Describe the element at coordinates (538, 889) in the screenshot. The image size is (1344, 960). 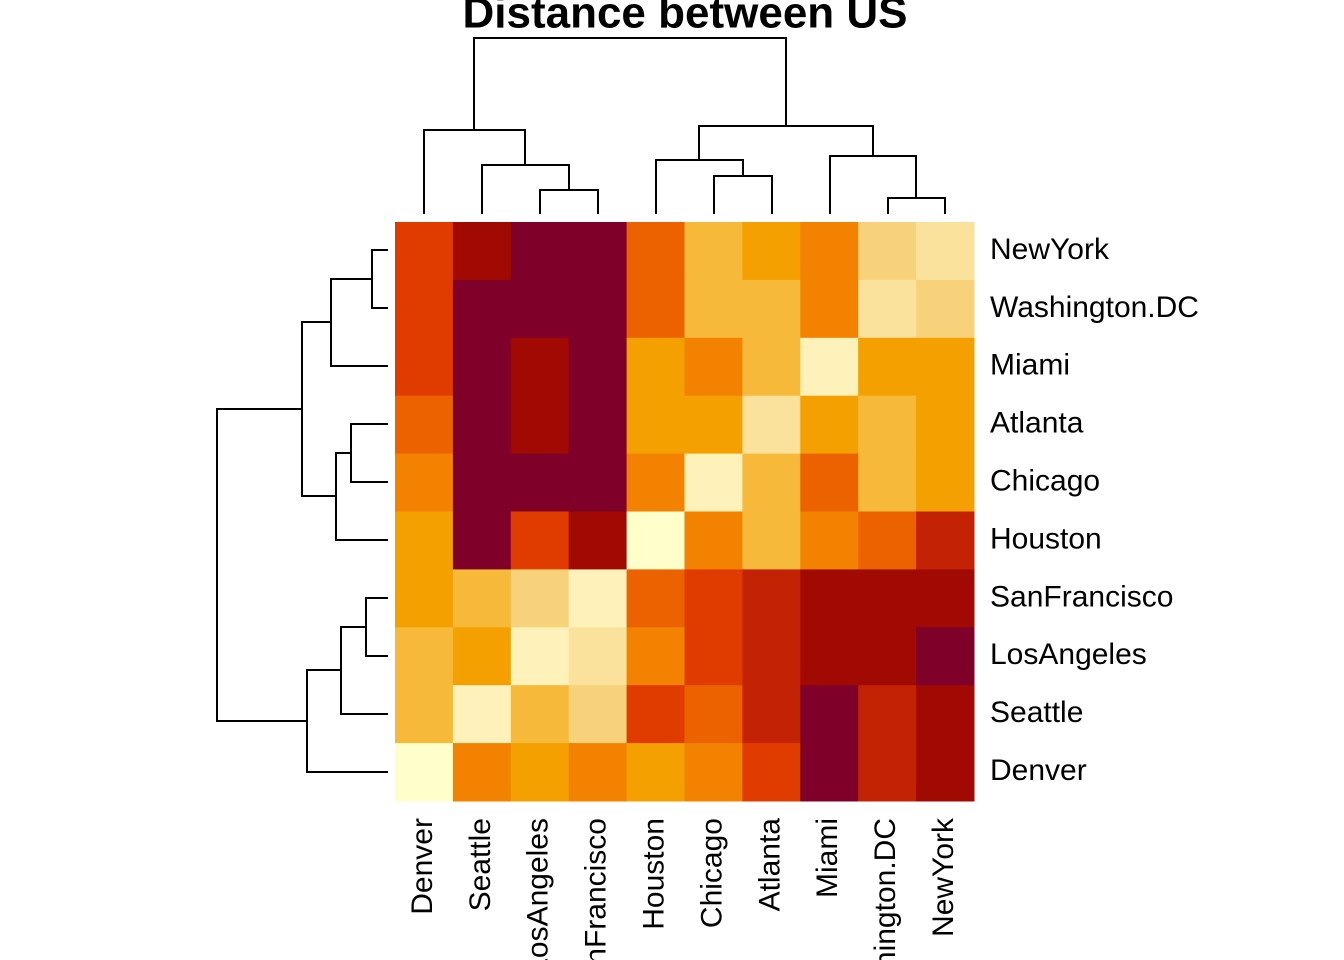
I see `column-label: LosAngeles` at that location.